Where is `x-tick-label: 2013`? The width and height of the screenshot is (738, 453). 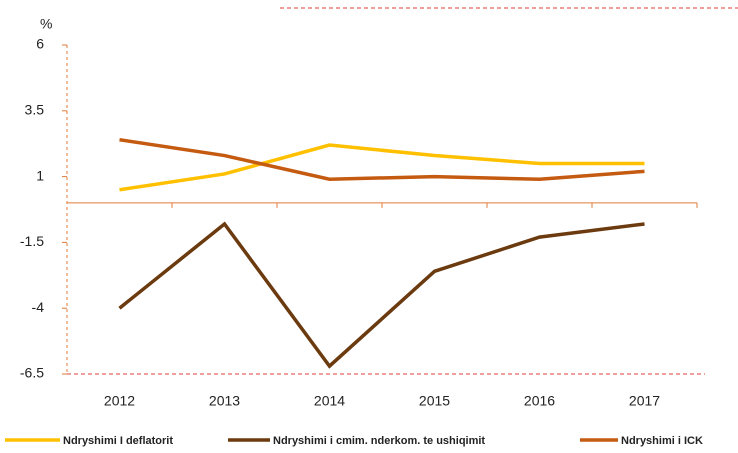 x-tick-label: 2013 is located at coordinates (224, 401).